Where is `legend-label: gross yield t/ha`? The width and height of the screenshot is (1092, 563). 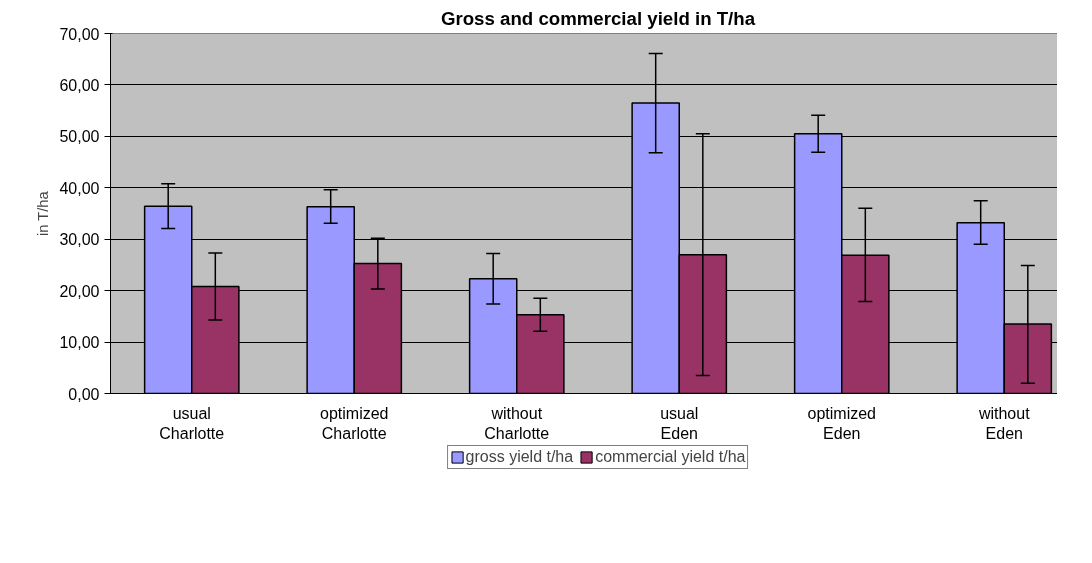 legend-label: gross yield t/ha is located at coordinates (519, 457).